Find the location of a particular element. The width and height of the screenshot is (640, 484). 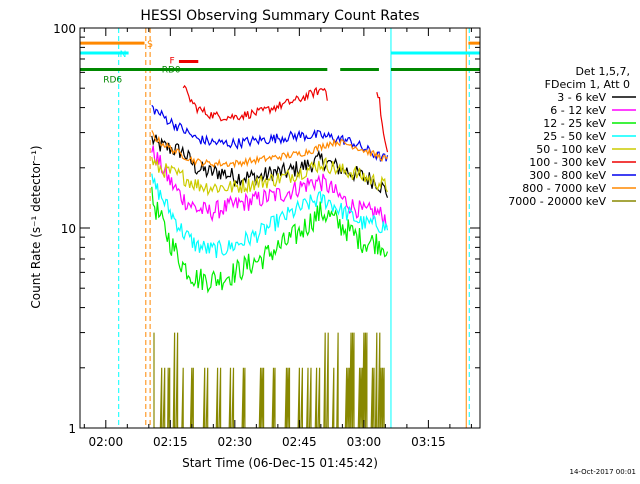

state-label-f: F is located at coordinates (171, 61).